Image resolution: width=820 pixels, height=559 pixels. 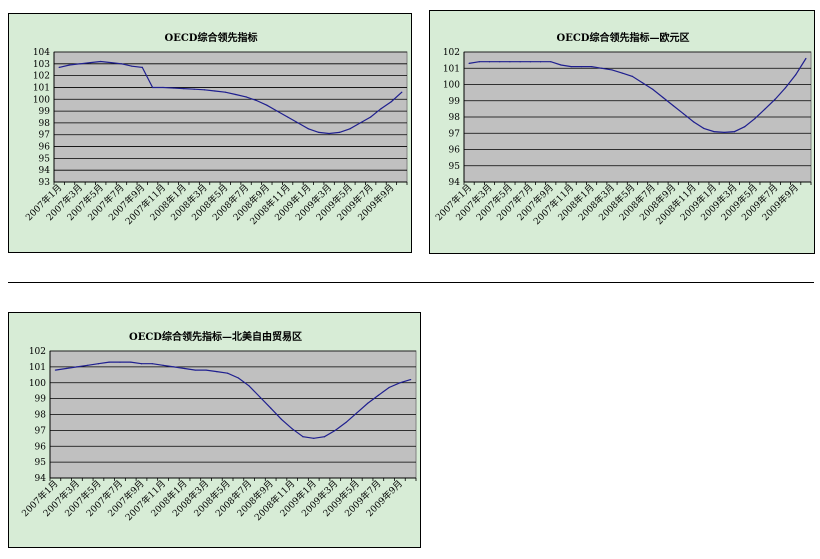 What do you see at coordinates (45, 171) in the screenshot?
I see `y-tick-label: 94` at bounding box center [45, 171].